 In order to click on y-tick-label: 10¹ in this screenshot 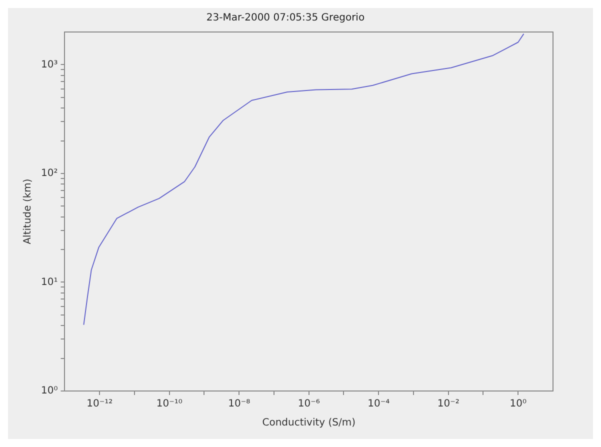, I will do `click(49, 282)`.